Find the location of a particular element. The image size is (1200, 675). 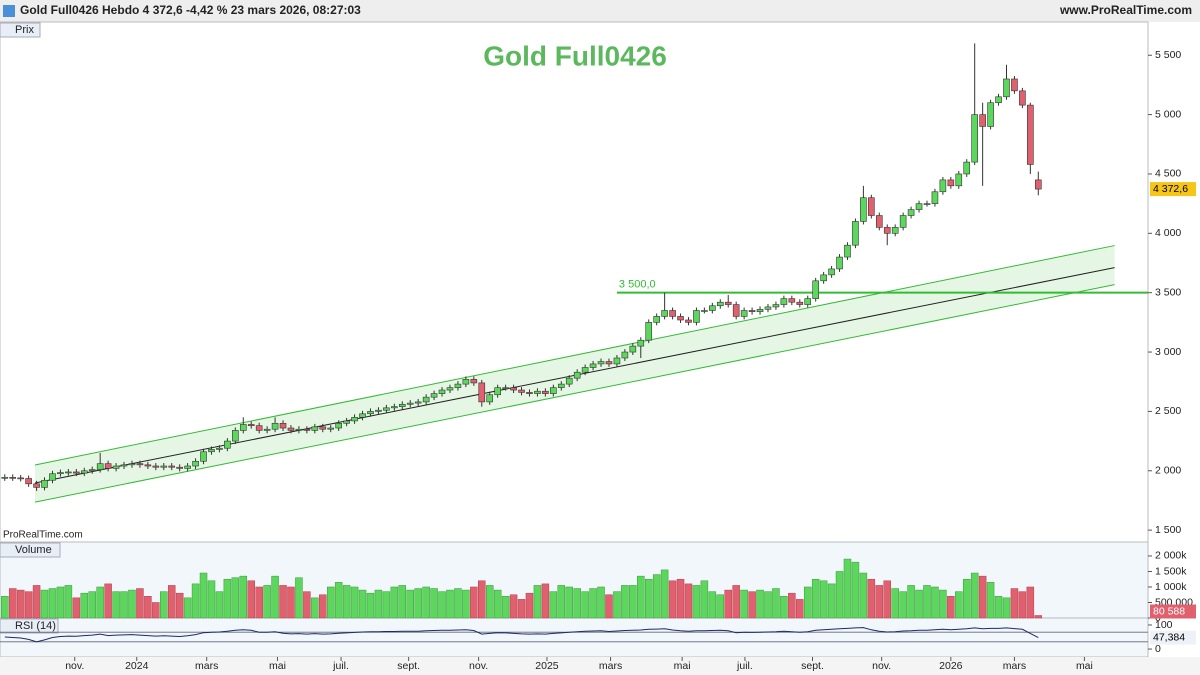

y-tick-label: 3 000 is located at coordinates (1168, 352).